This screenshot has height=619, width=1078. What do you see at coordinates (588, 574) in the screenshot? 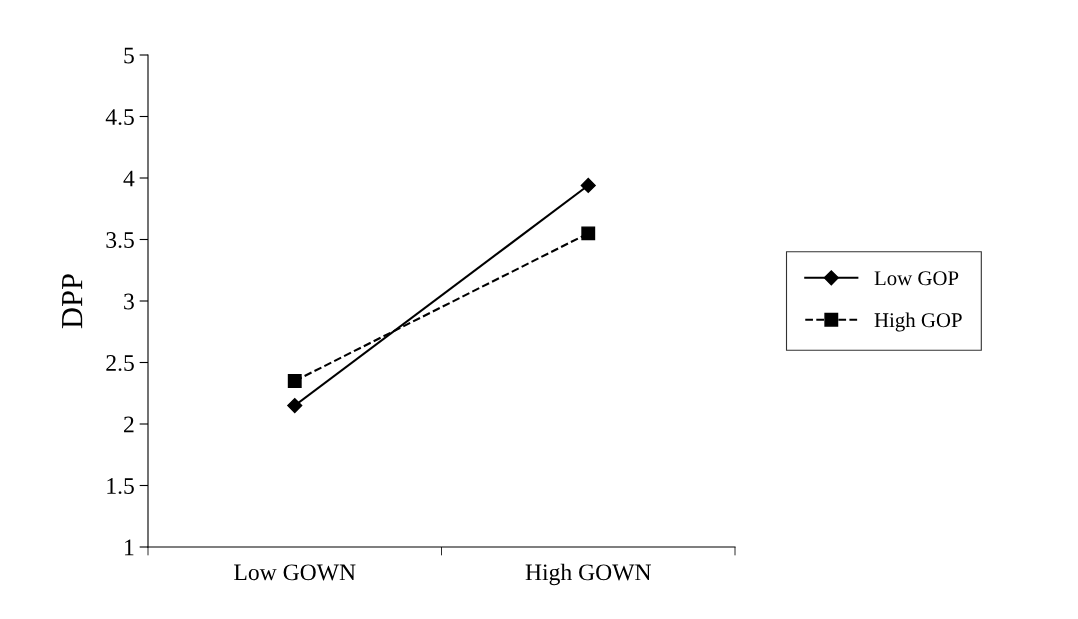
I see `x-tick-label: High GOWN` at bounding box center [588, 574].